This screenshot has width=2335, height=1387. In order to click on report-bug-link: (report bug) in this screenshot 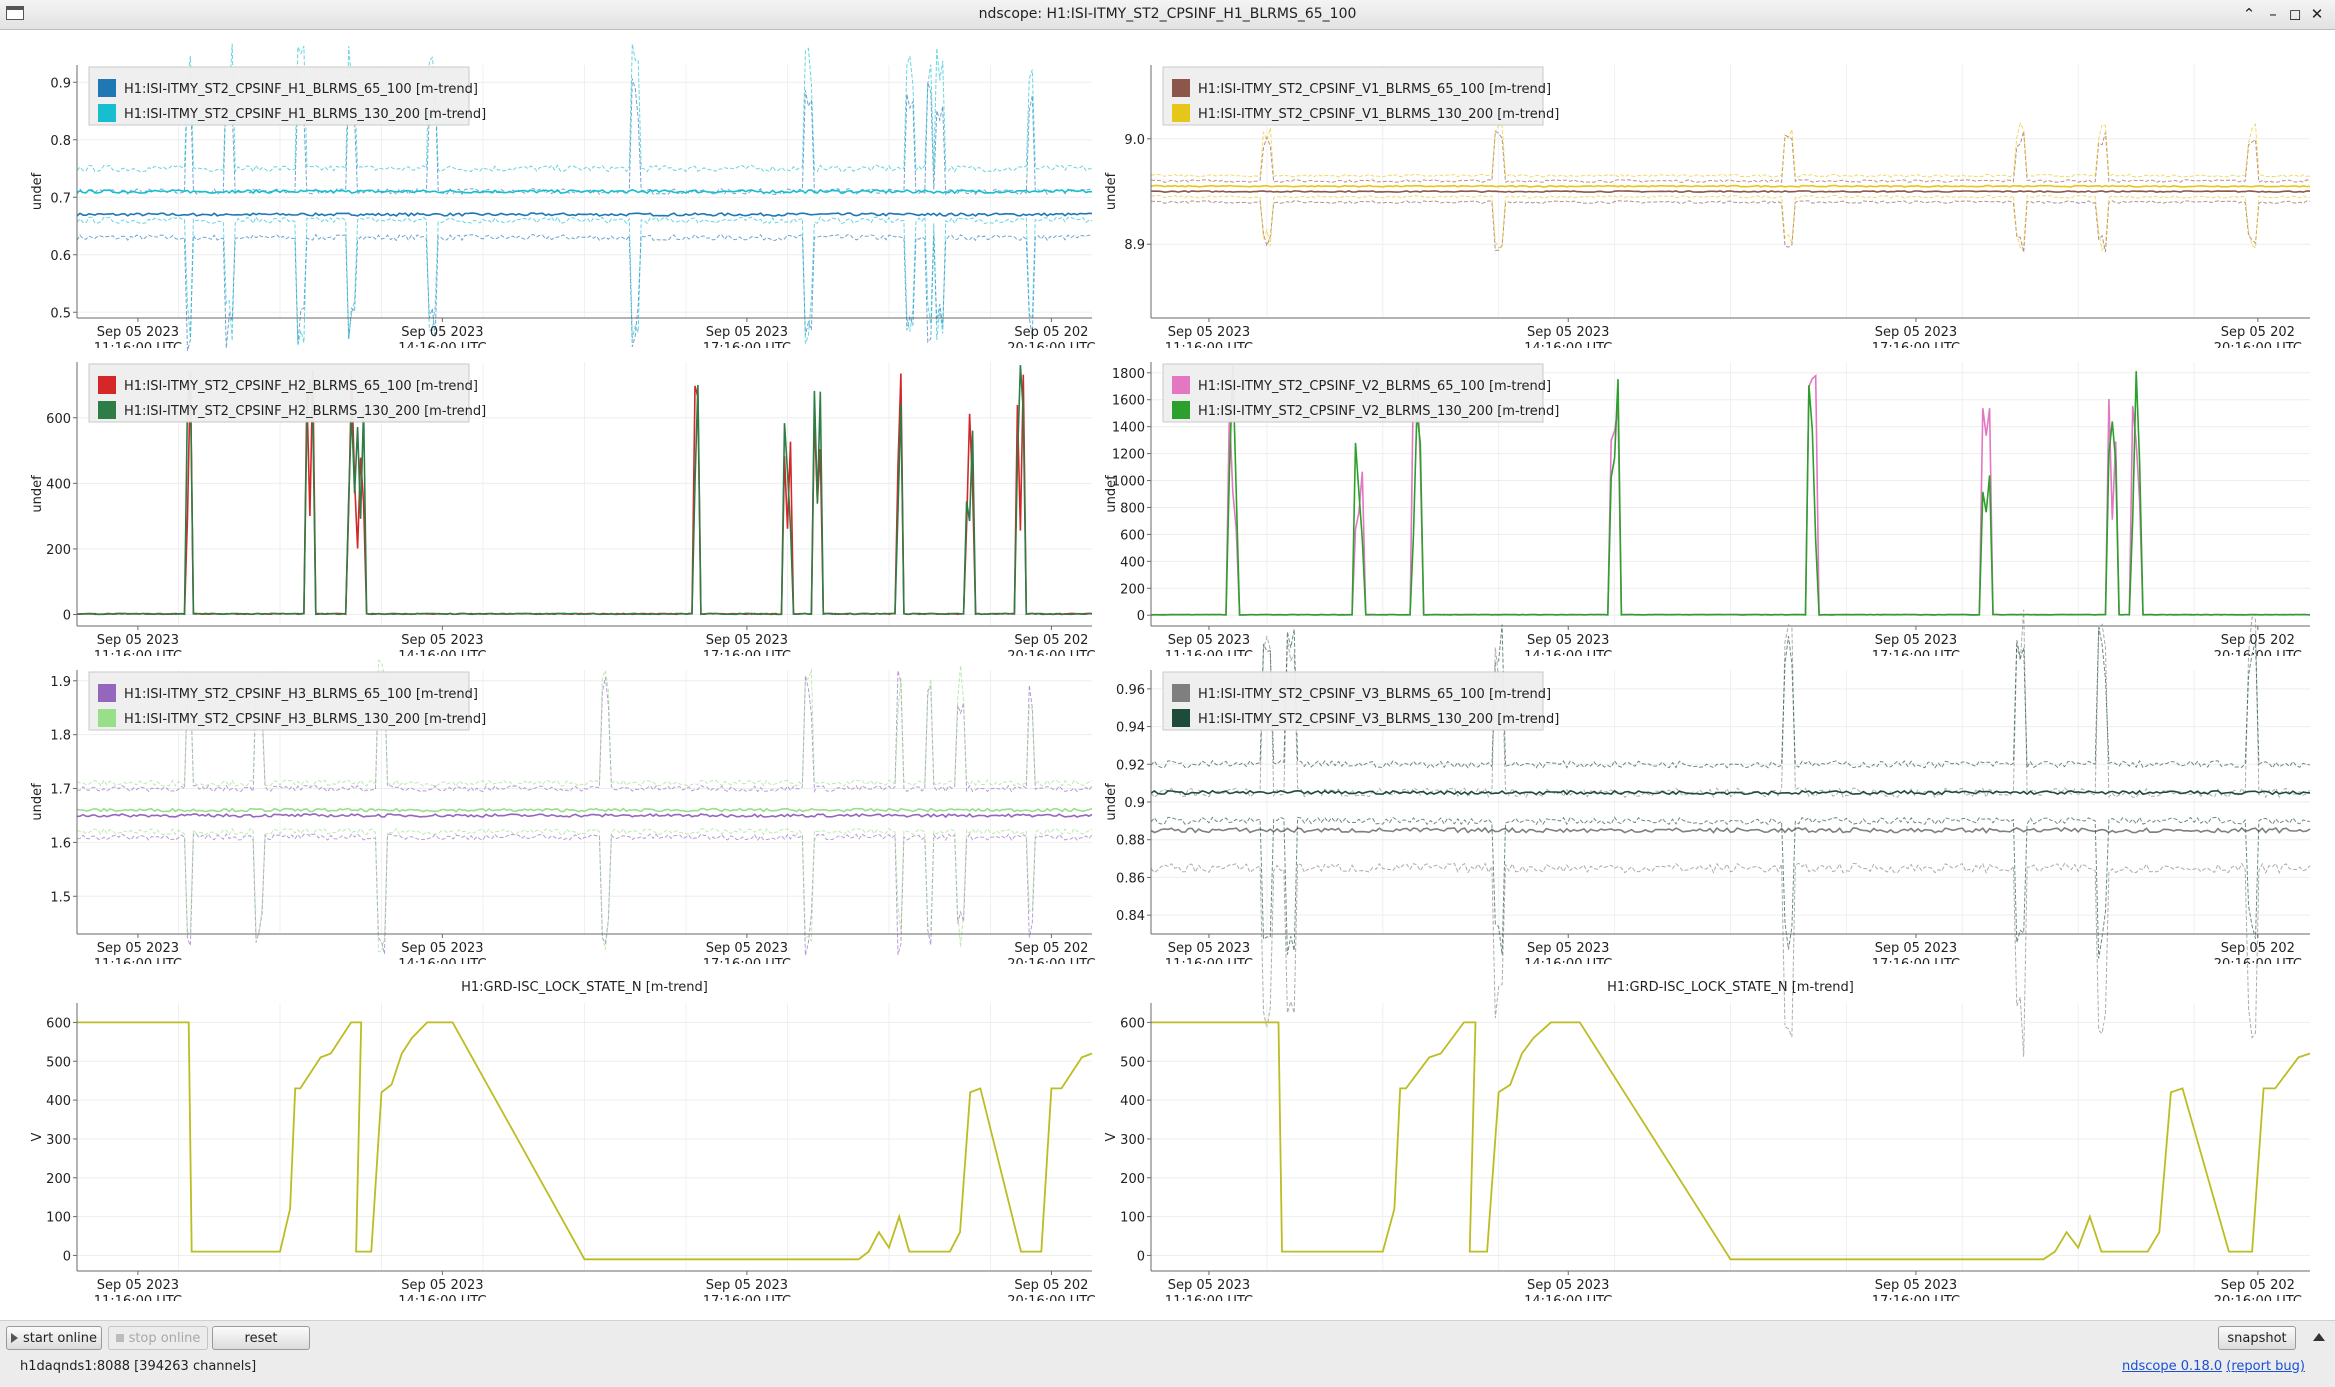, I will do `click(2265, 1366)`.